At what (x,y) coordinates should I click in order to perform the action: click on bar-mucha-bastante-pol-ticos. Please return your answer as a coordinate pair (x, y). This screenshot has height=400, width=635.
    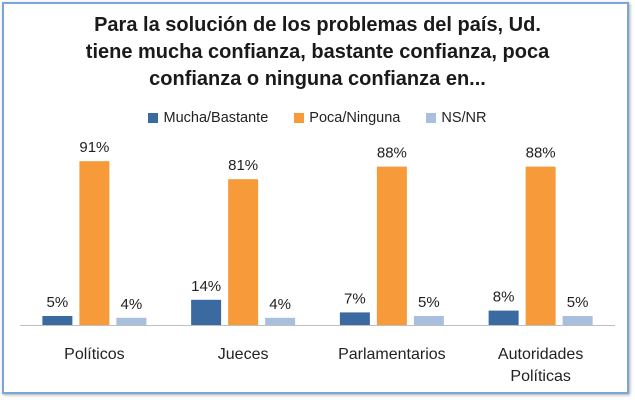
    Looking at the image, I should click on (57, 320).